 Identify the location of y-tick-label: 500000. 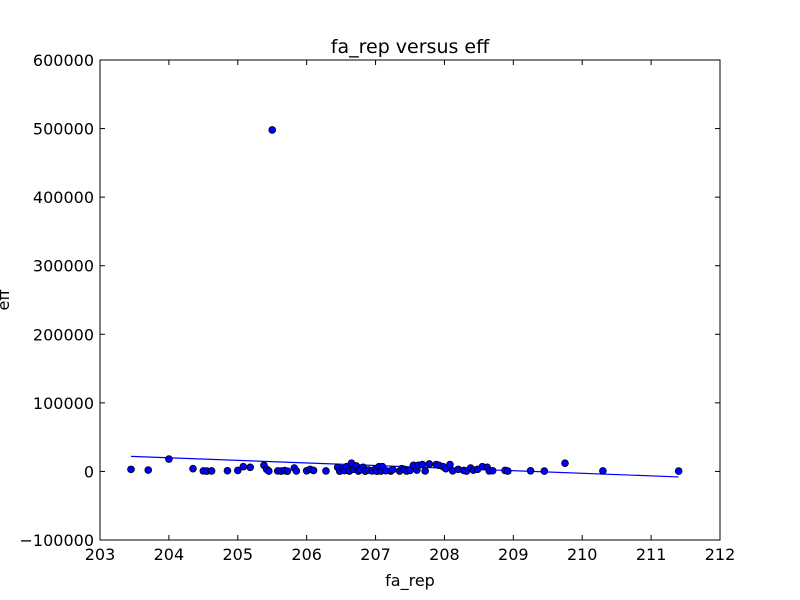
(63, 129).